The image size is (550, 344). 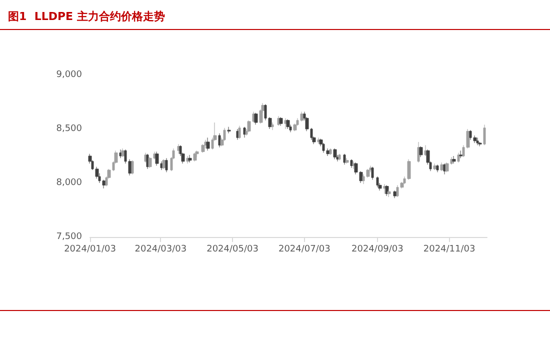 I want to click on y-tick-label: 9,000, so click(x=69, y=75).